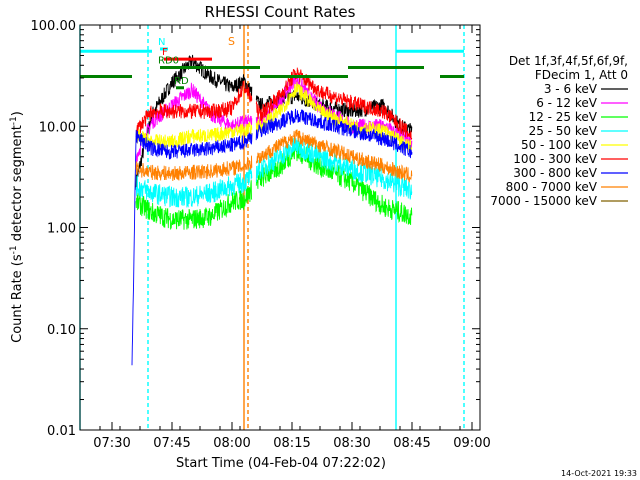 This screenshot has width=640, height=480. What do you see at coordinates (168, 61) in the screenshot?
I see `flag-label: RD0` at bounding box center [168, 61].